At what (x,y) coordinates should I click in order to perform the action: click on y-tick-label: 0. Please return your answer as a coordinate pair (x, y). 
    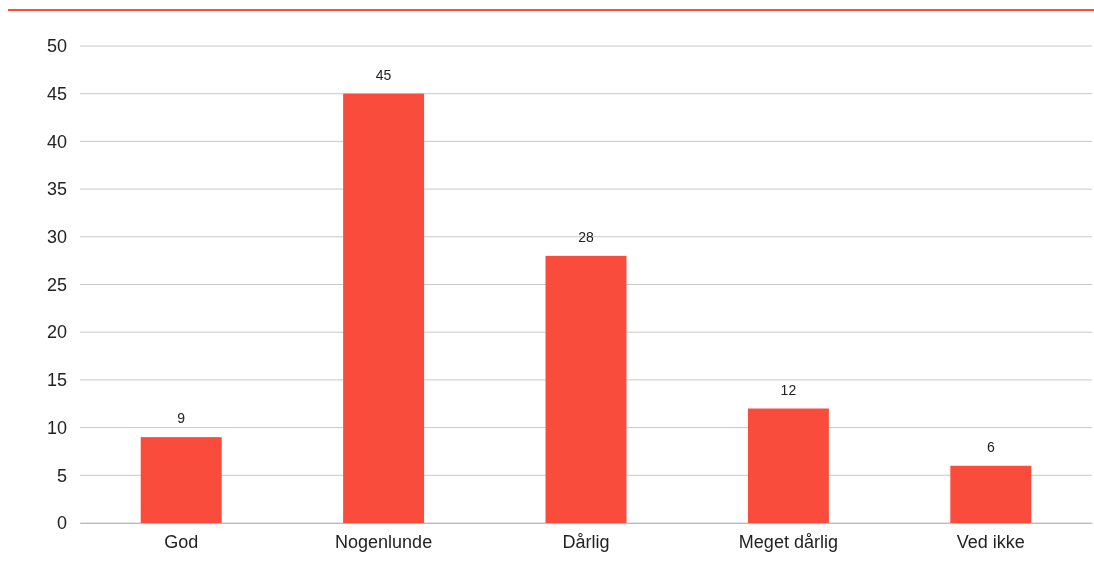
    Looking at the image, I should click on (61, 523).